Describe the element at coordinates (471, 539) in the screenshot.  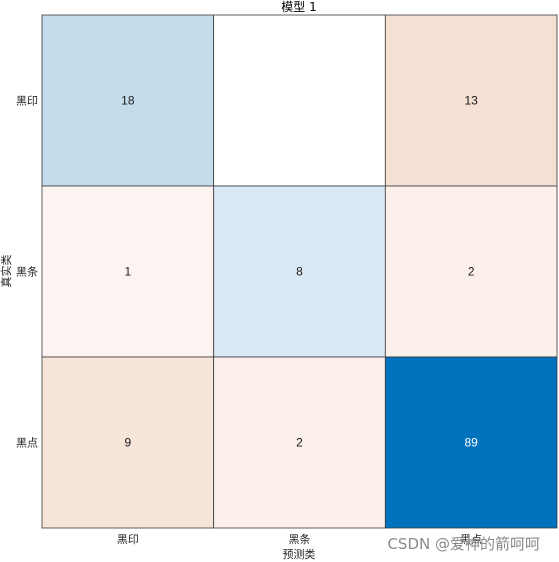
I see `x-tick-label: 黑点` at that location.